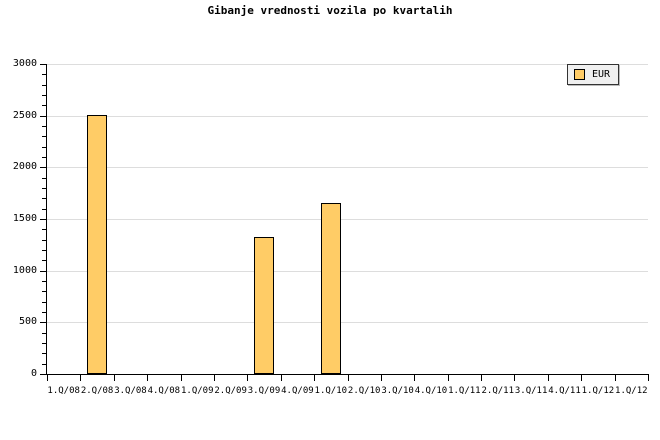  Describe the element at coordinates (230, 391) in the screenshot. I see `x-axis-tick-label: 2.Q/09` at that location.